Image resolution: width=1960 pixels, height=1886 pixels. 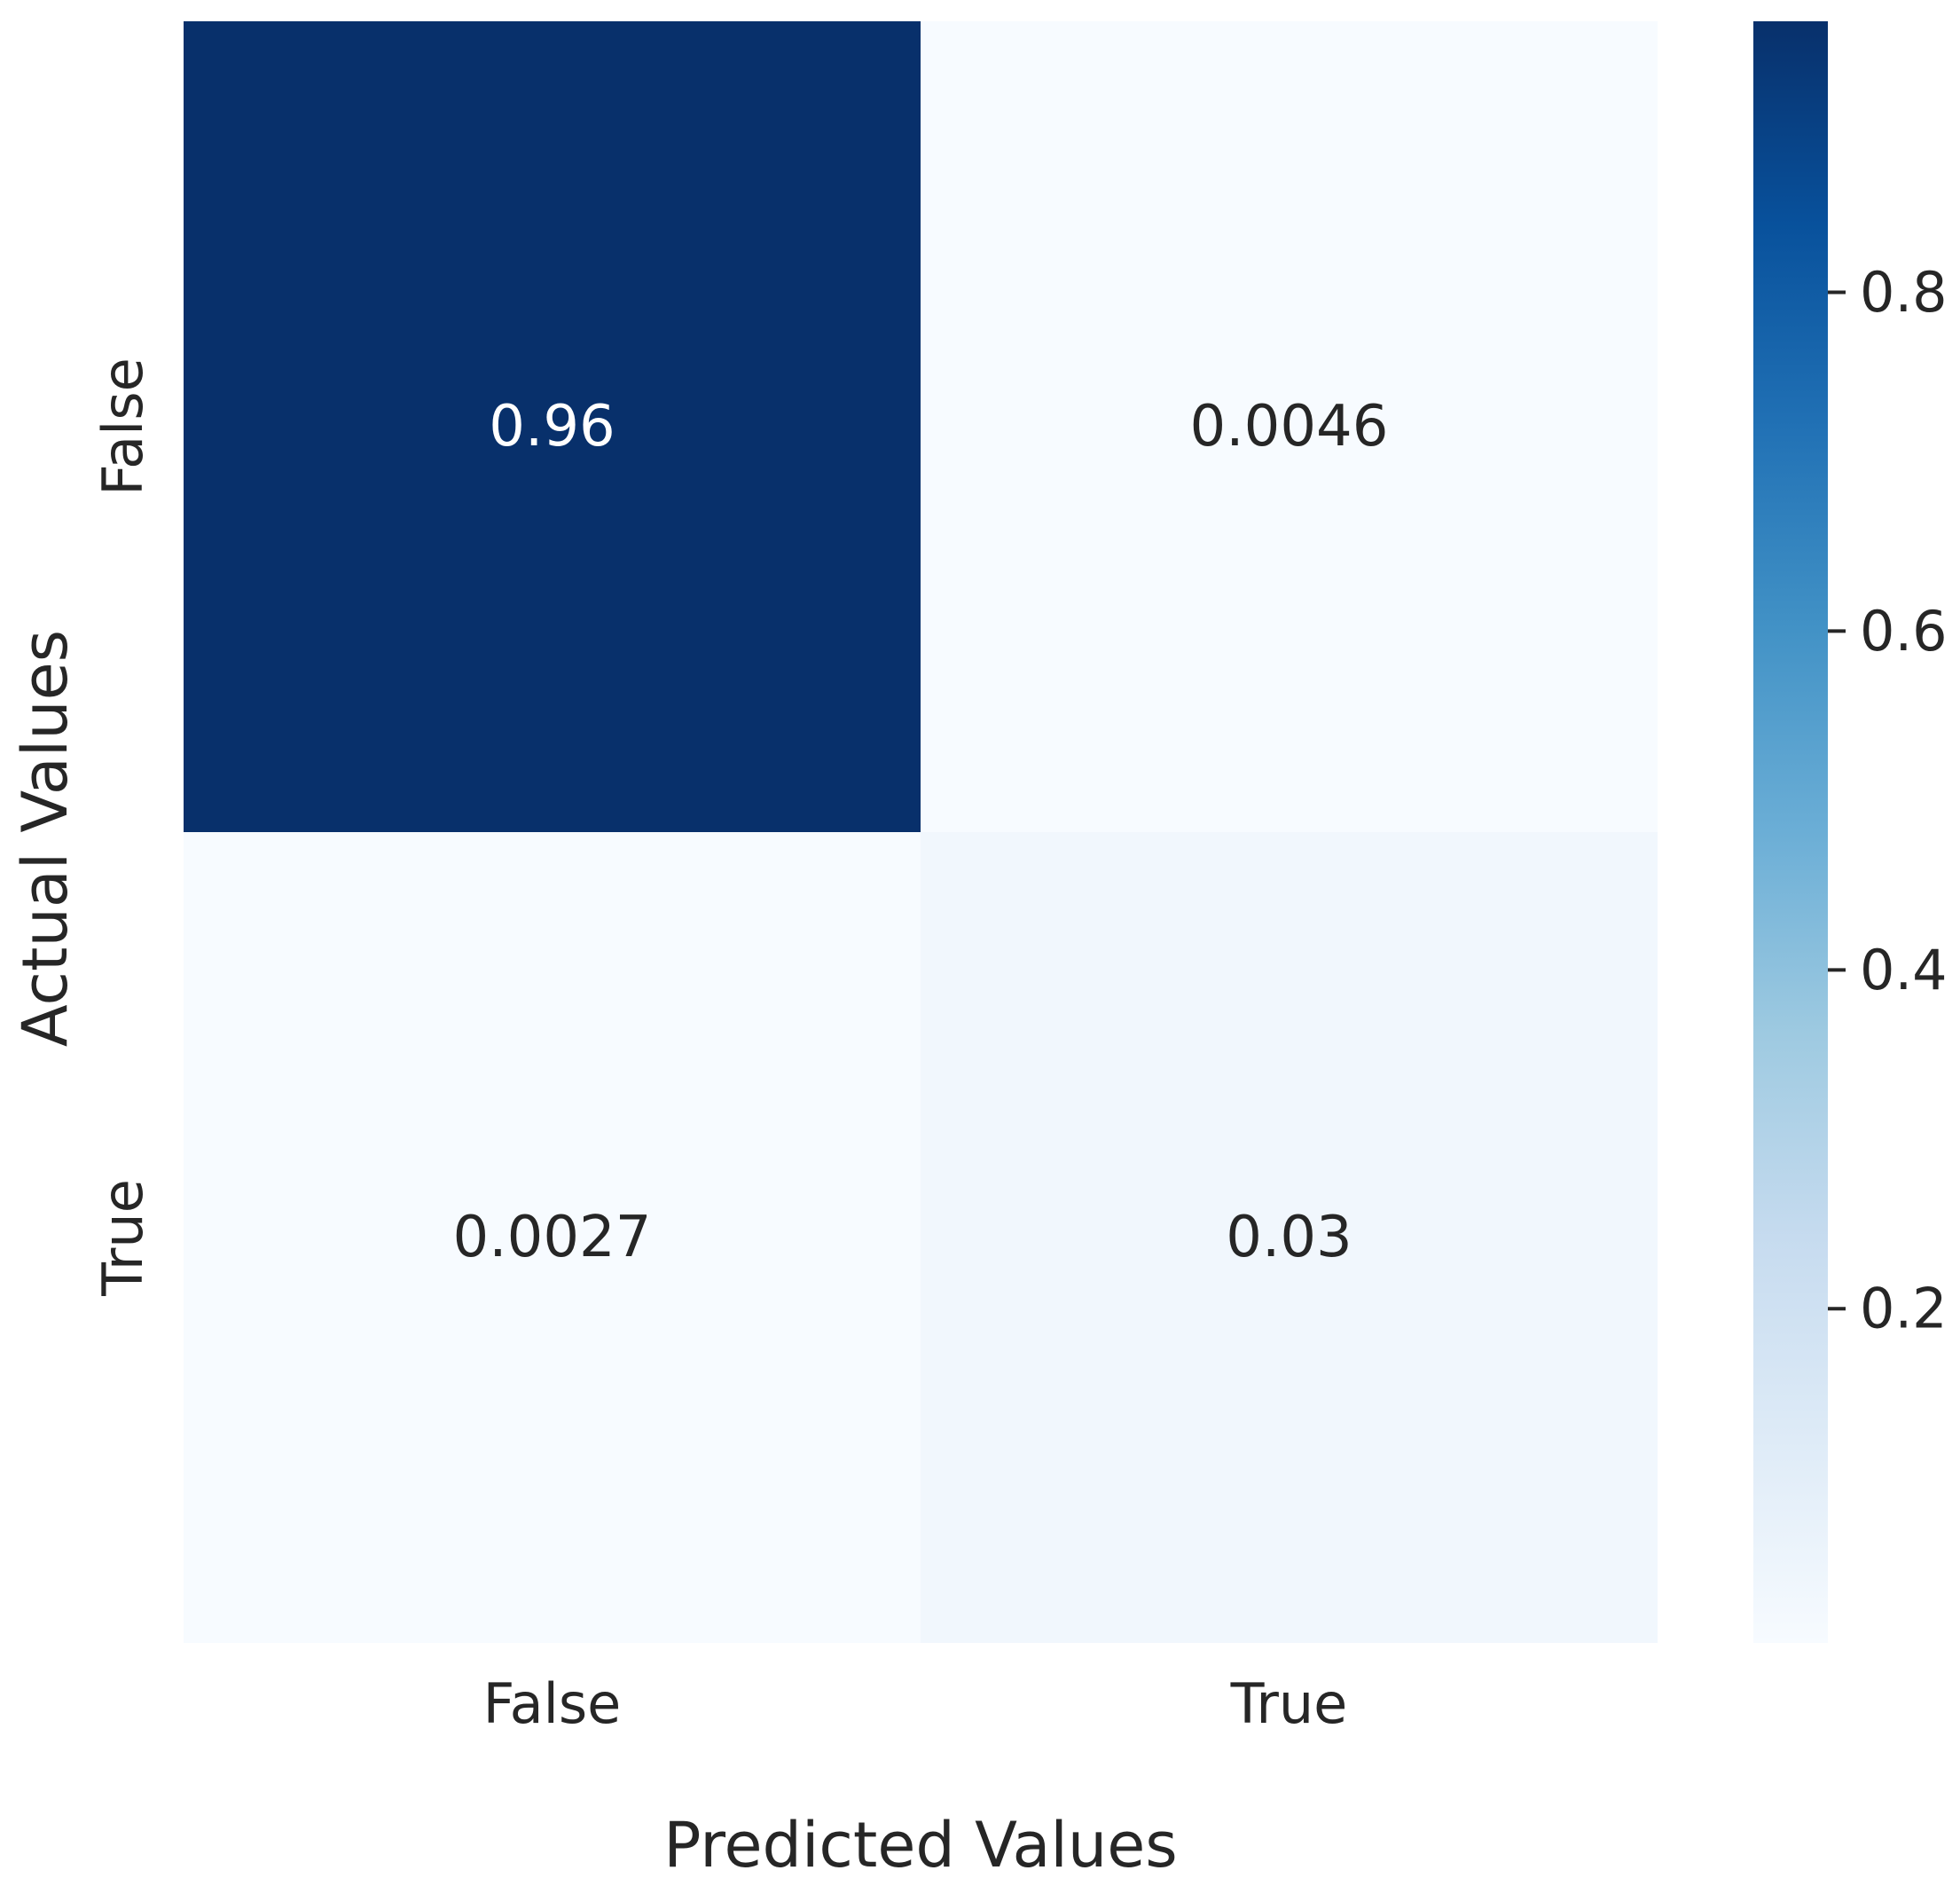 I want to click on x-tick-label-true: True, so click(x=1289, y=1703).